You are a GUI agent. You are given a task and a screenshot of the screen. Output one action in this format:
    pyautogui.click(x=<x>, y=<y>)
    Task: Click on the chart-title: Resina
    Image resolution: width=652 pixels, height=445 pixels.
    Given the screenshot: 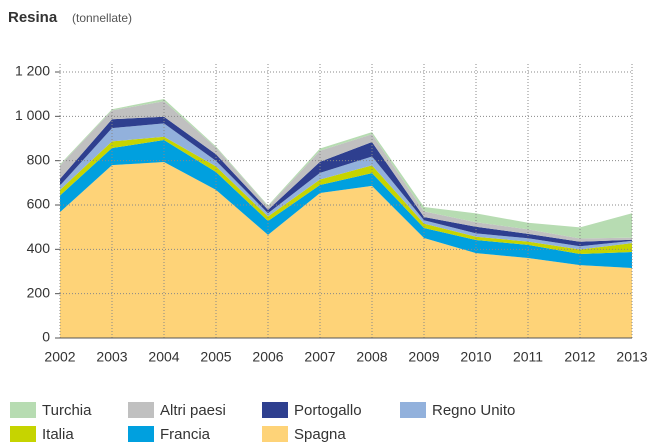 What is the action you would take?
    pyautogui.click(x=33, y=17)
    